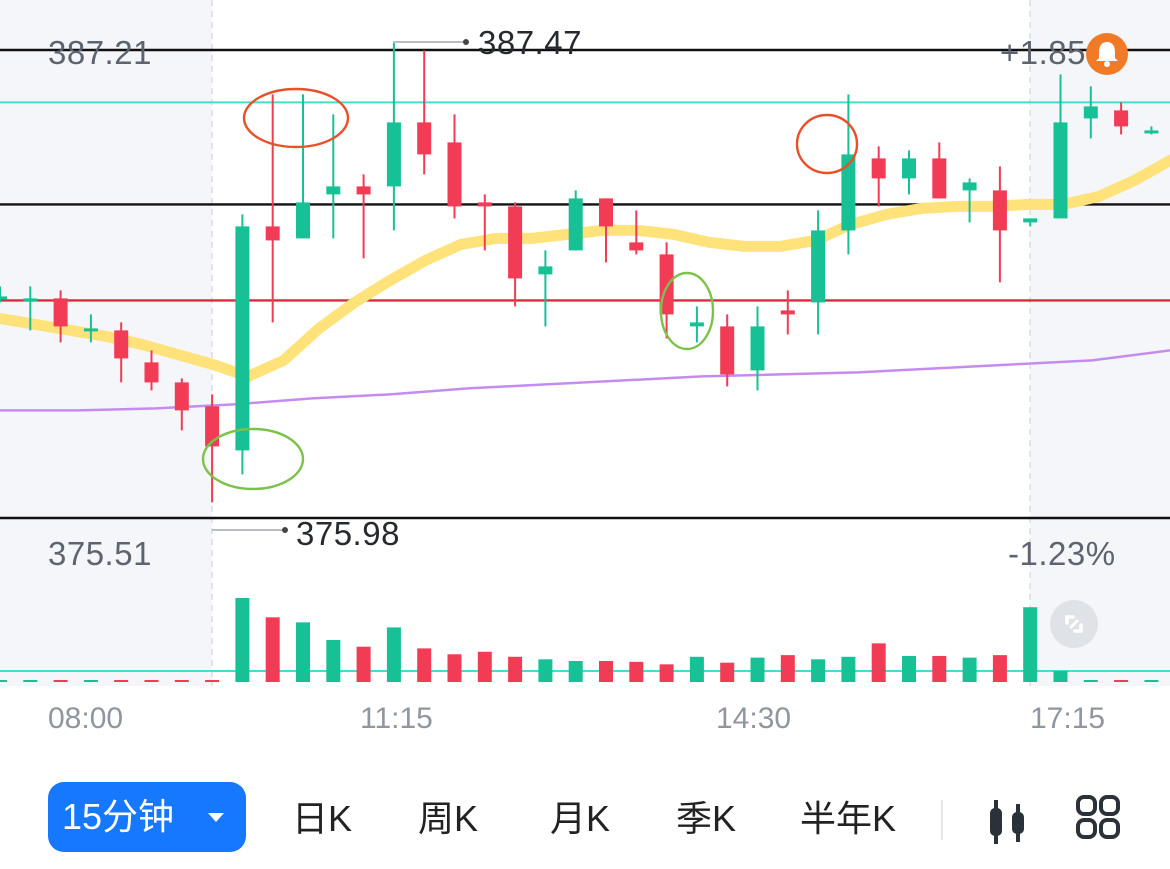 This screenshot has width=1170, height=869. What do you see at coordinates (848, 818) in the screenshot?
I see `tab-half-year-k: 半年K` at bounding box center [848, 818].